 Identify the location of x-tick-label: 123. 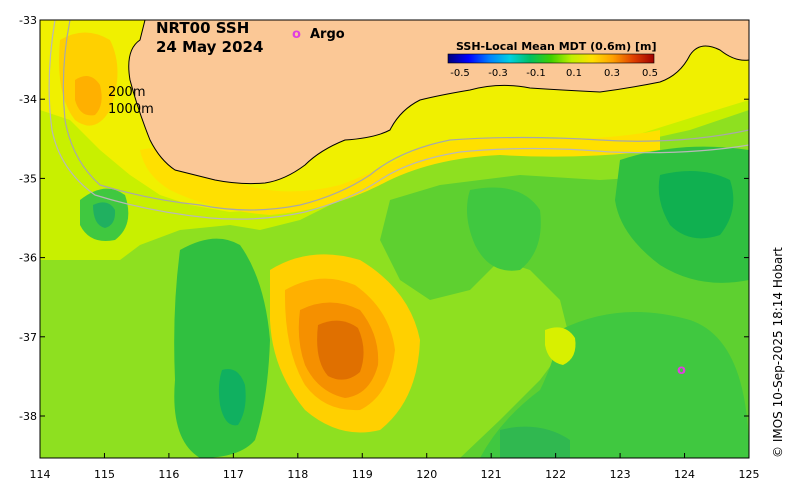
(620, 474).